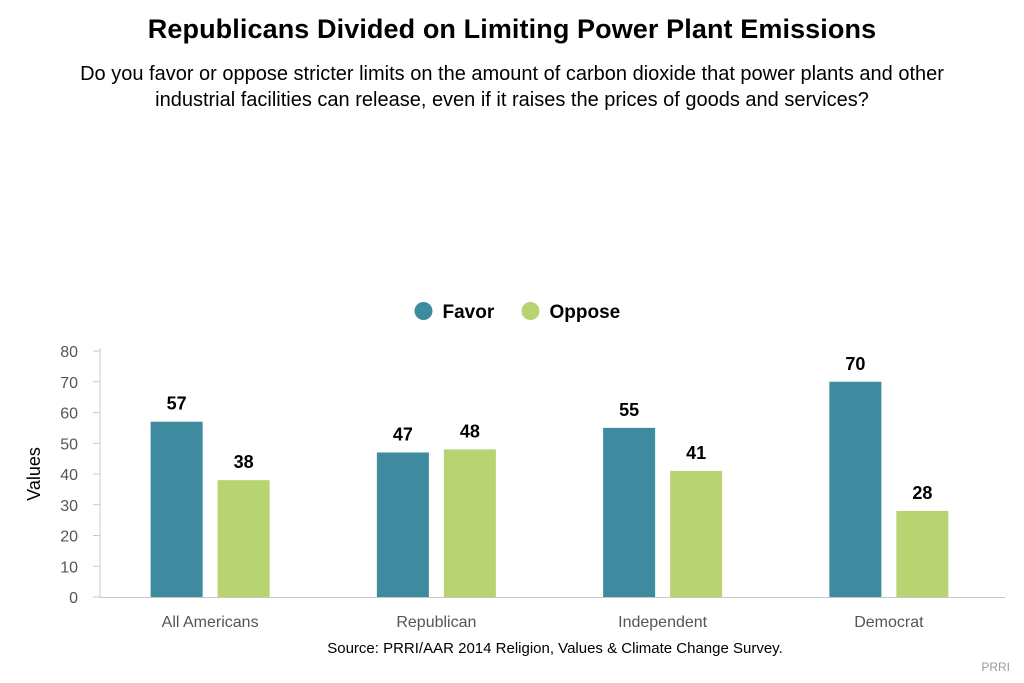 The height and width of the screenshot is (683, 1024). Describe the element at coordinates (922, 553) in the screenshot. I see `bar-oppose-democrat` at that location.